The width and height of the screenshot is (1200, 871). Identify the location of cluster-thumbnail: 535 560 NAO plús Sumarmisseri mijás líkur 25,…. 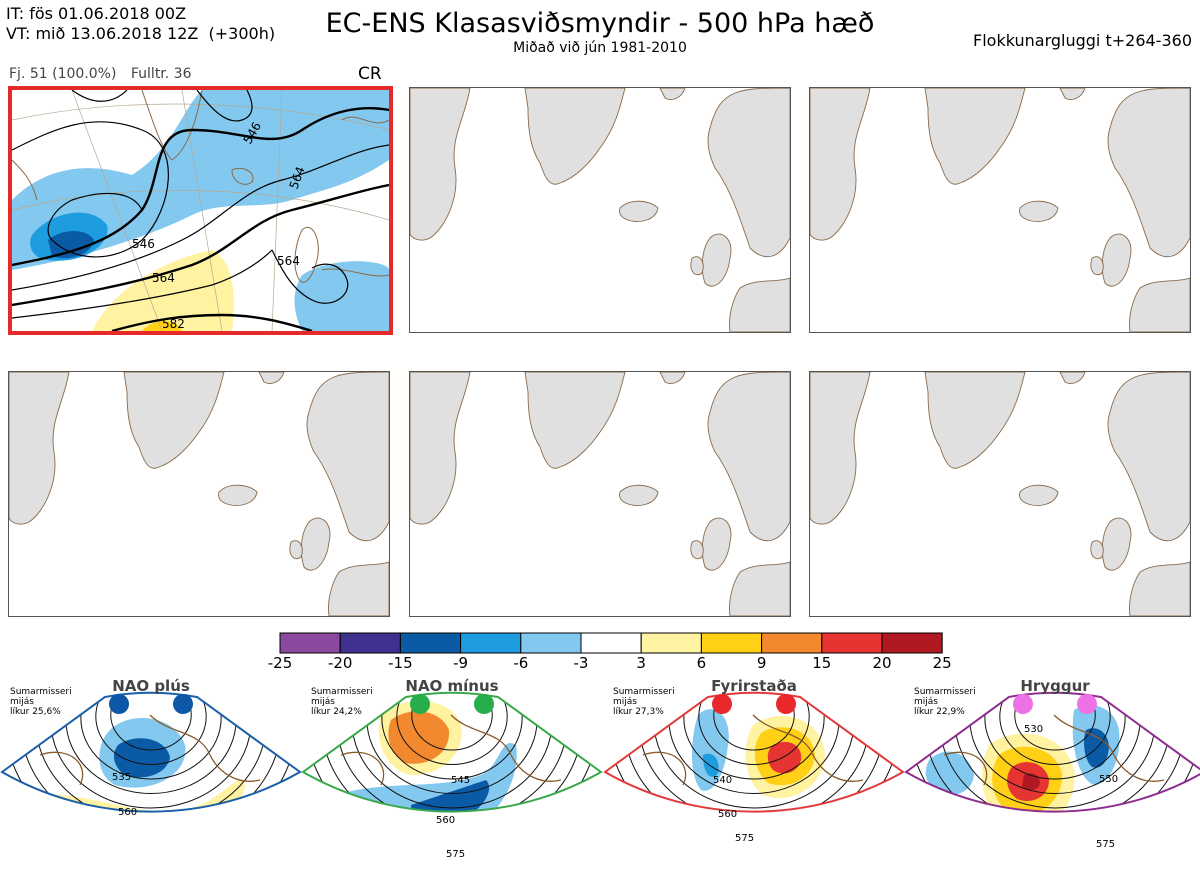
(151, 773).